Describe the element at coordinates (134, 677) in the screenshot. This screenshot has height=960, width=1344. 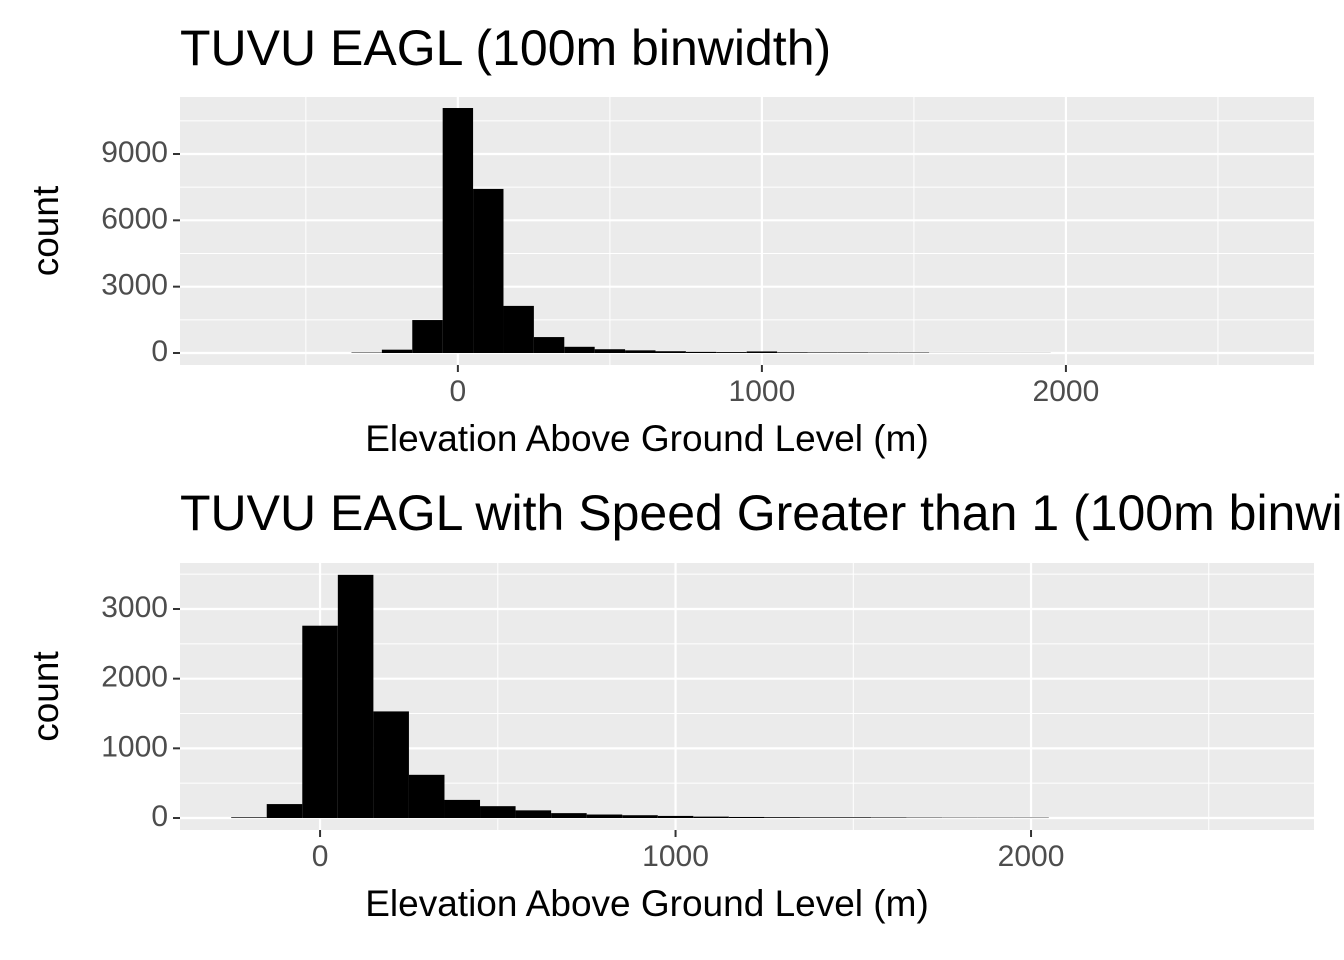
I see `y-tick-label: 2000` at that location.